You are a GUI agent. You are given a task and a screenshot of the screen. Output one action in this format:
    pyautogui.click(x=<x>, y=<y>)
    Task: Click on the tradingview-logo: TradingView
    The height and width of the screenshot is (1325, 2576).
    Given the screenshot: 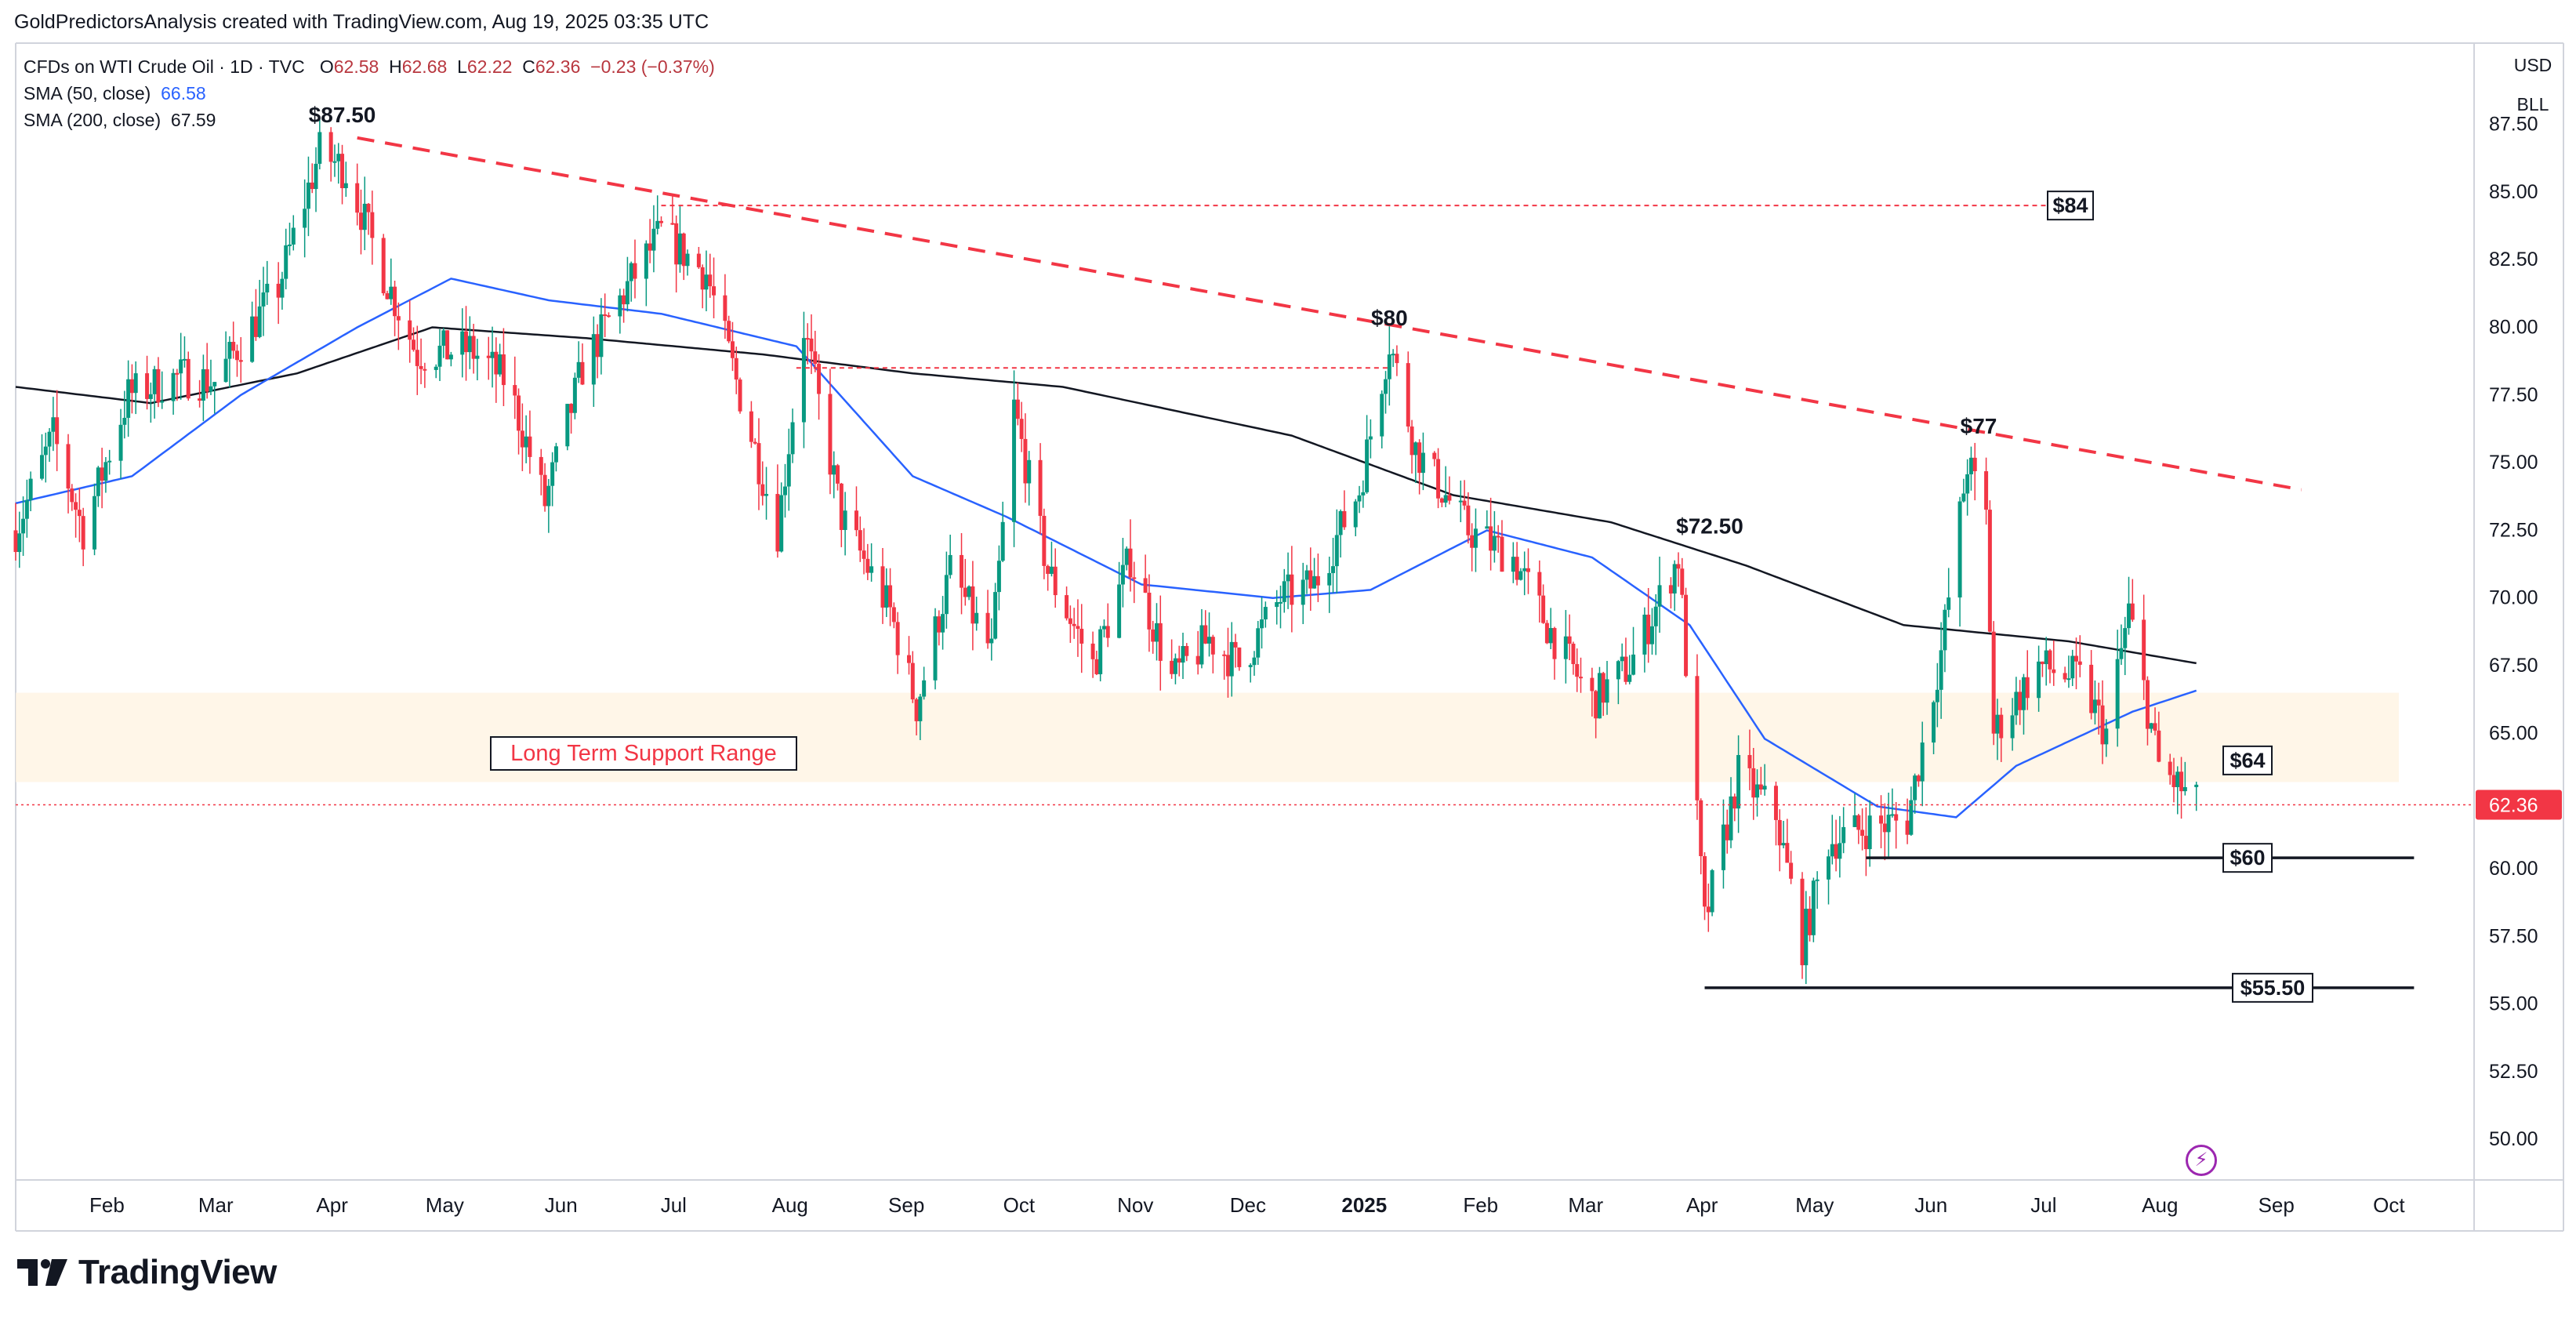 What is the action you would take?
    pyautogui.click(x=147, y=1272)
    